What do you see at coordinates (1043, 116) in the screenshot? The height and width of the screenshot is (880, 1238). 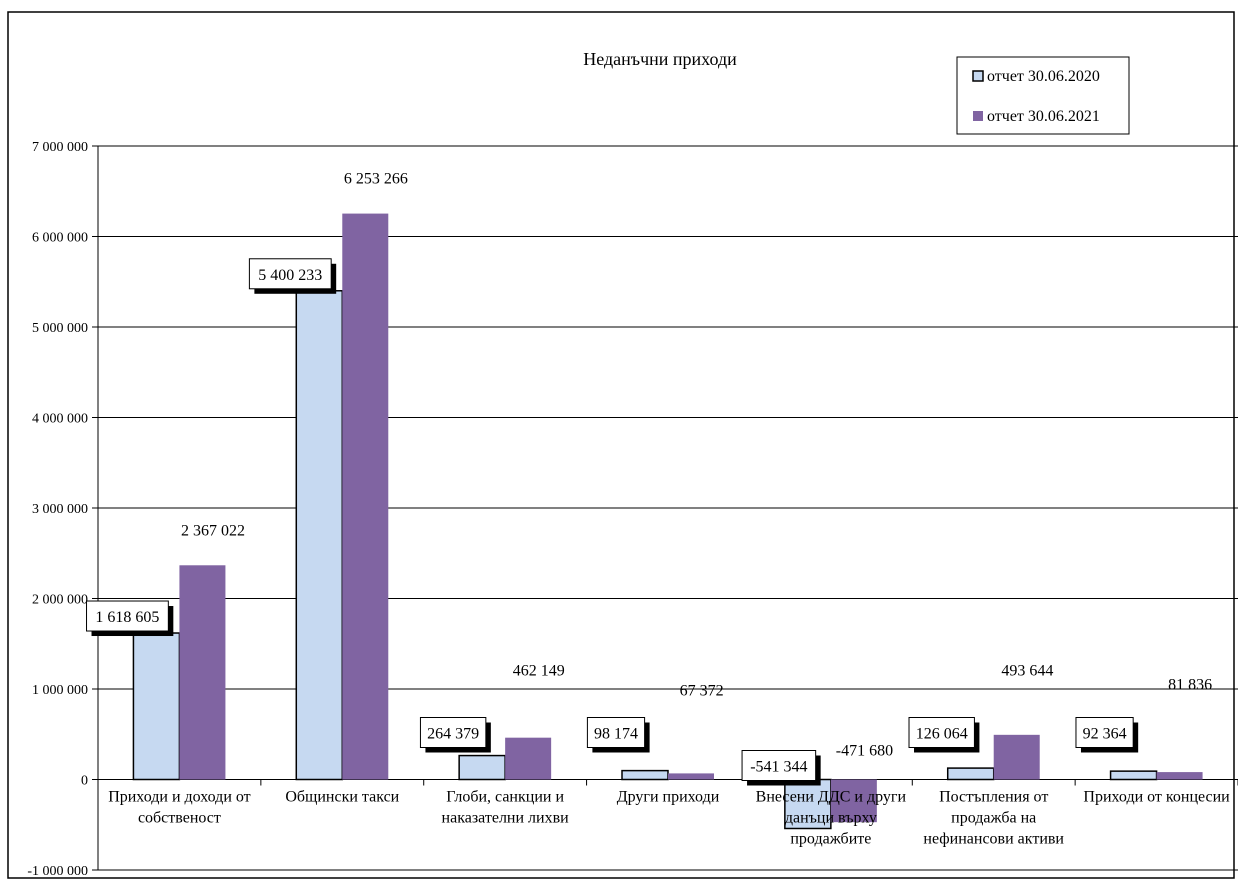 I see `legend-label-2021: отчет 30.06.2021` at bounding box center [1043, 116].